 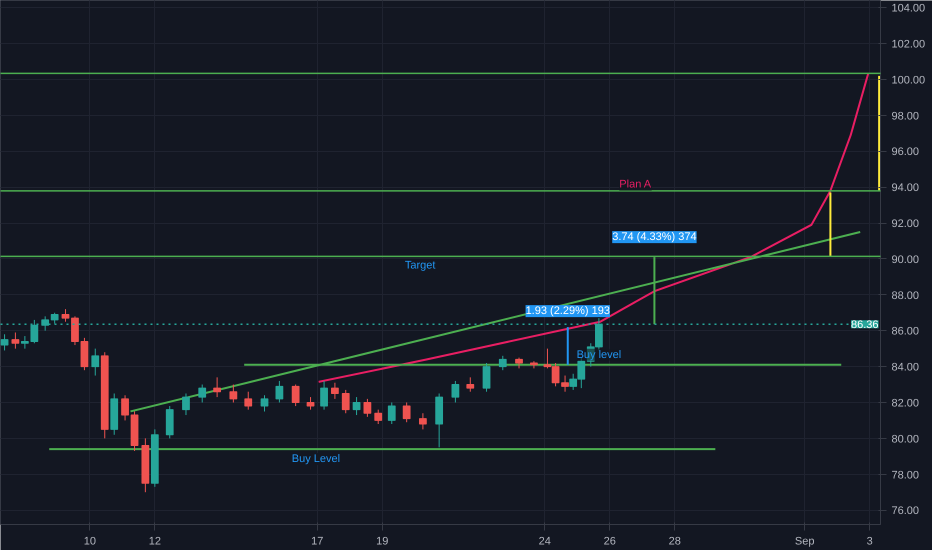 I want to click on x-tick-label: 28, so click(x=674, y=542).